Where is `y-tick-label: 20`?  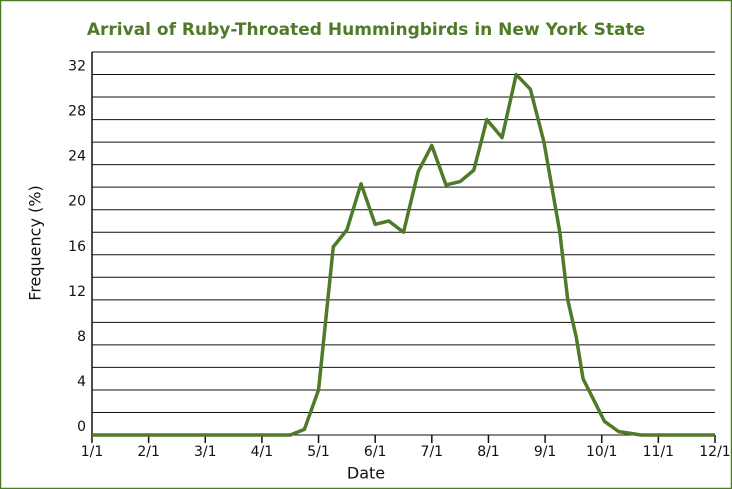
y-tick-label: 20 is located at coordinates (77, 202).